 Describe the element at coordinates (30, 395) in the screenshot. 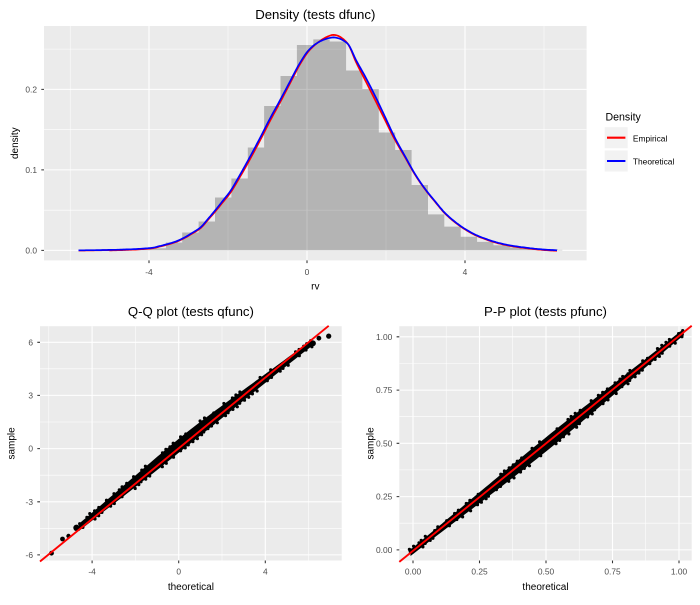

I see `svg-text: 3` at that location.